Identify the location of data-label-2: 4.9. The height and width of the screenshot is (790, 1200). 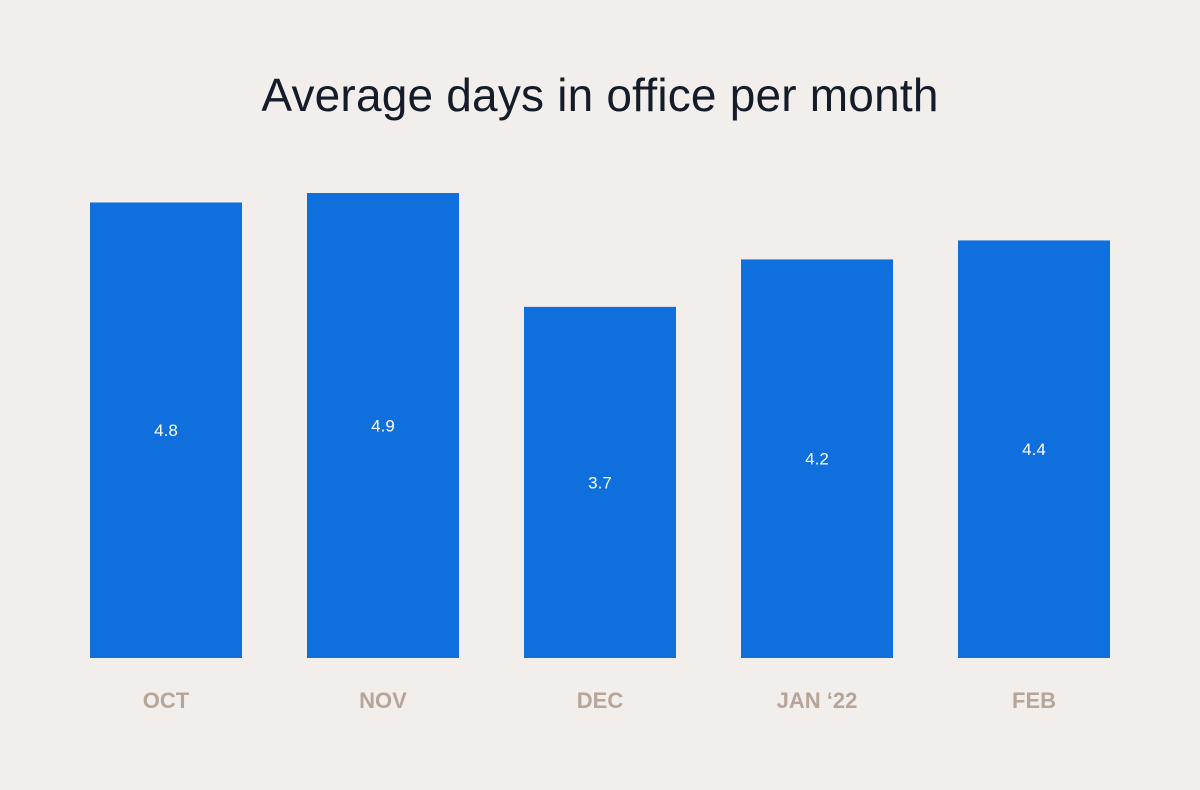
(383, 425).